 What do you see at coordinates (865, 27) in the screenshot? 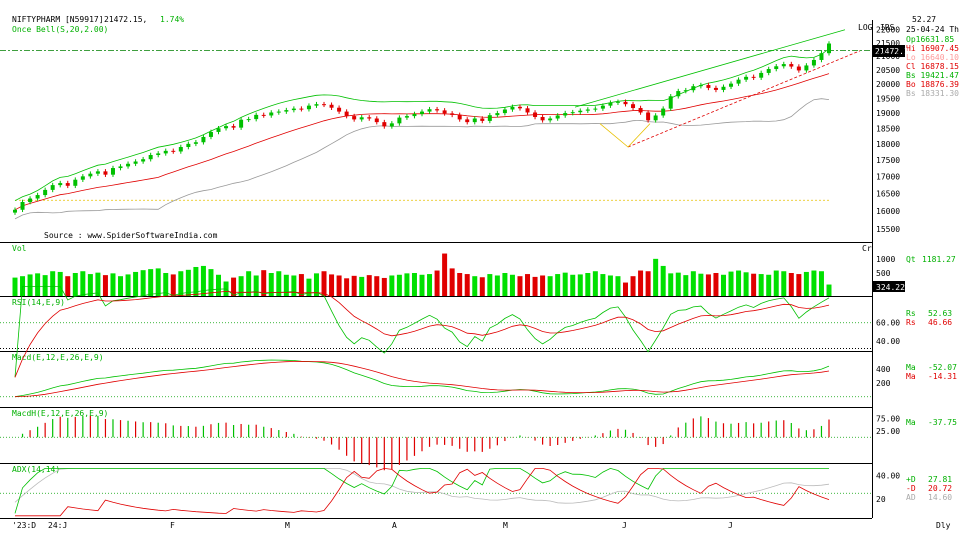
I see `log-toggle: LOG` at bounding box center [865, 27].